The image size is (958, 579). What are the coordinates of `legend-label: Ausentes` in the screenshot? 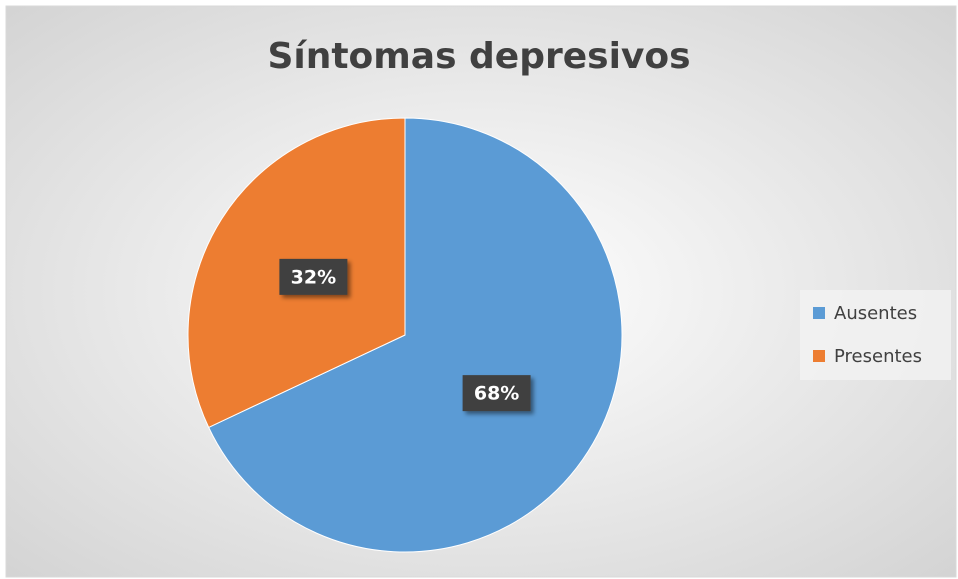 It's located at (875, 313).